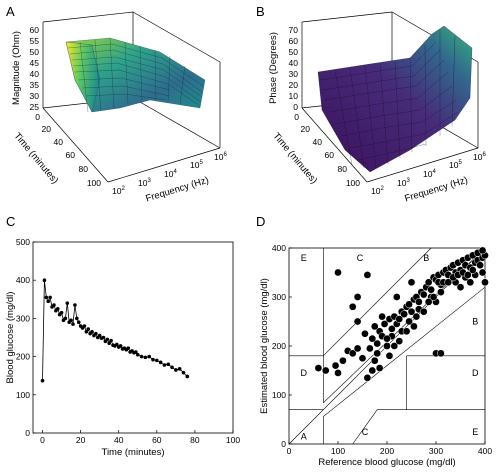  Describe the element at coordinates (94, 183) in the screenshot. I see `a-ytick: 100` at that location.